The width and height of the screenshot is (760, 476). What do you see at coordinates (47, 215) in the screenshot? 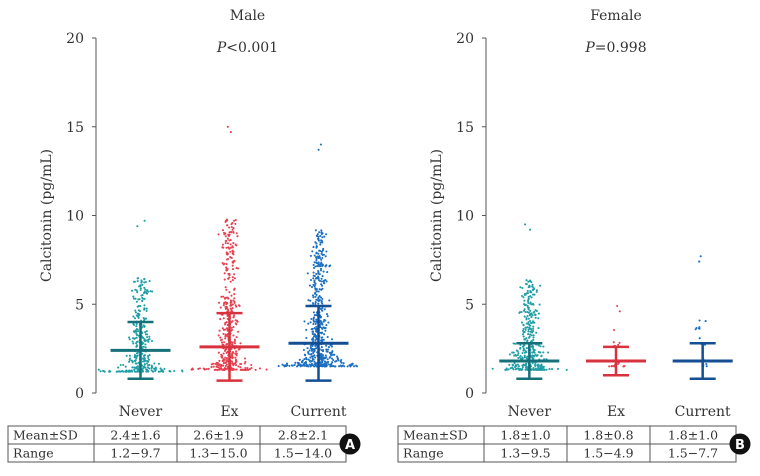
I see `y-axis-label: Calcitonin (pg/mL)` at bounding box center [47, 215].